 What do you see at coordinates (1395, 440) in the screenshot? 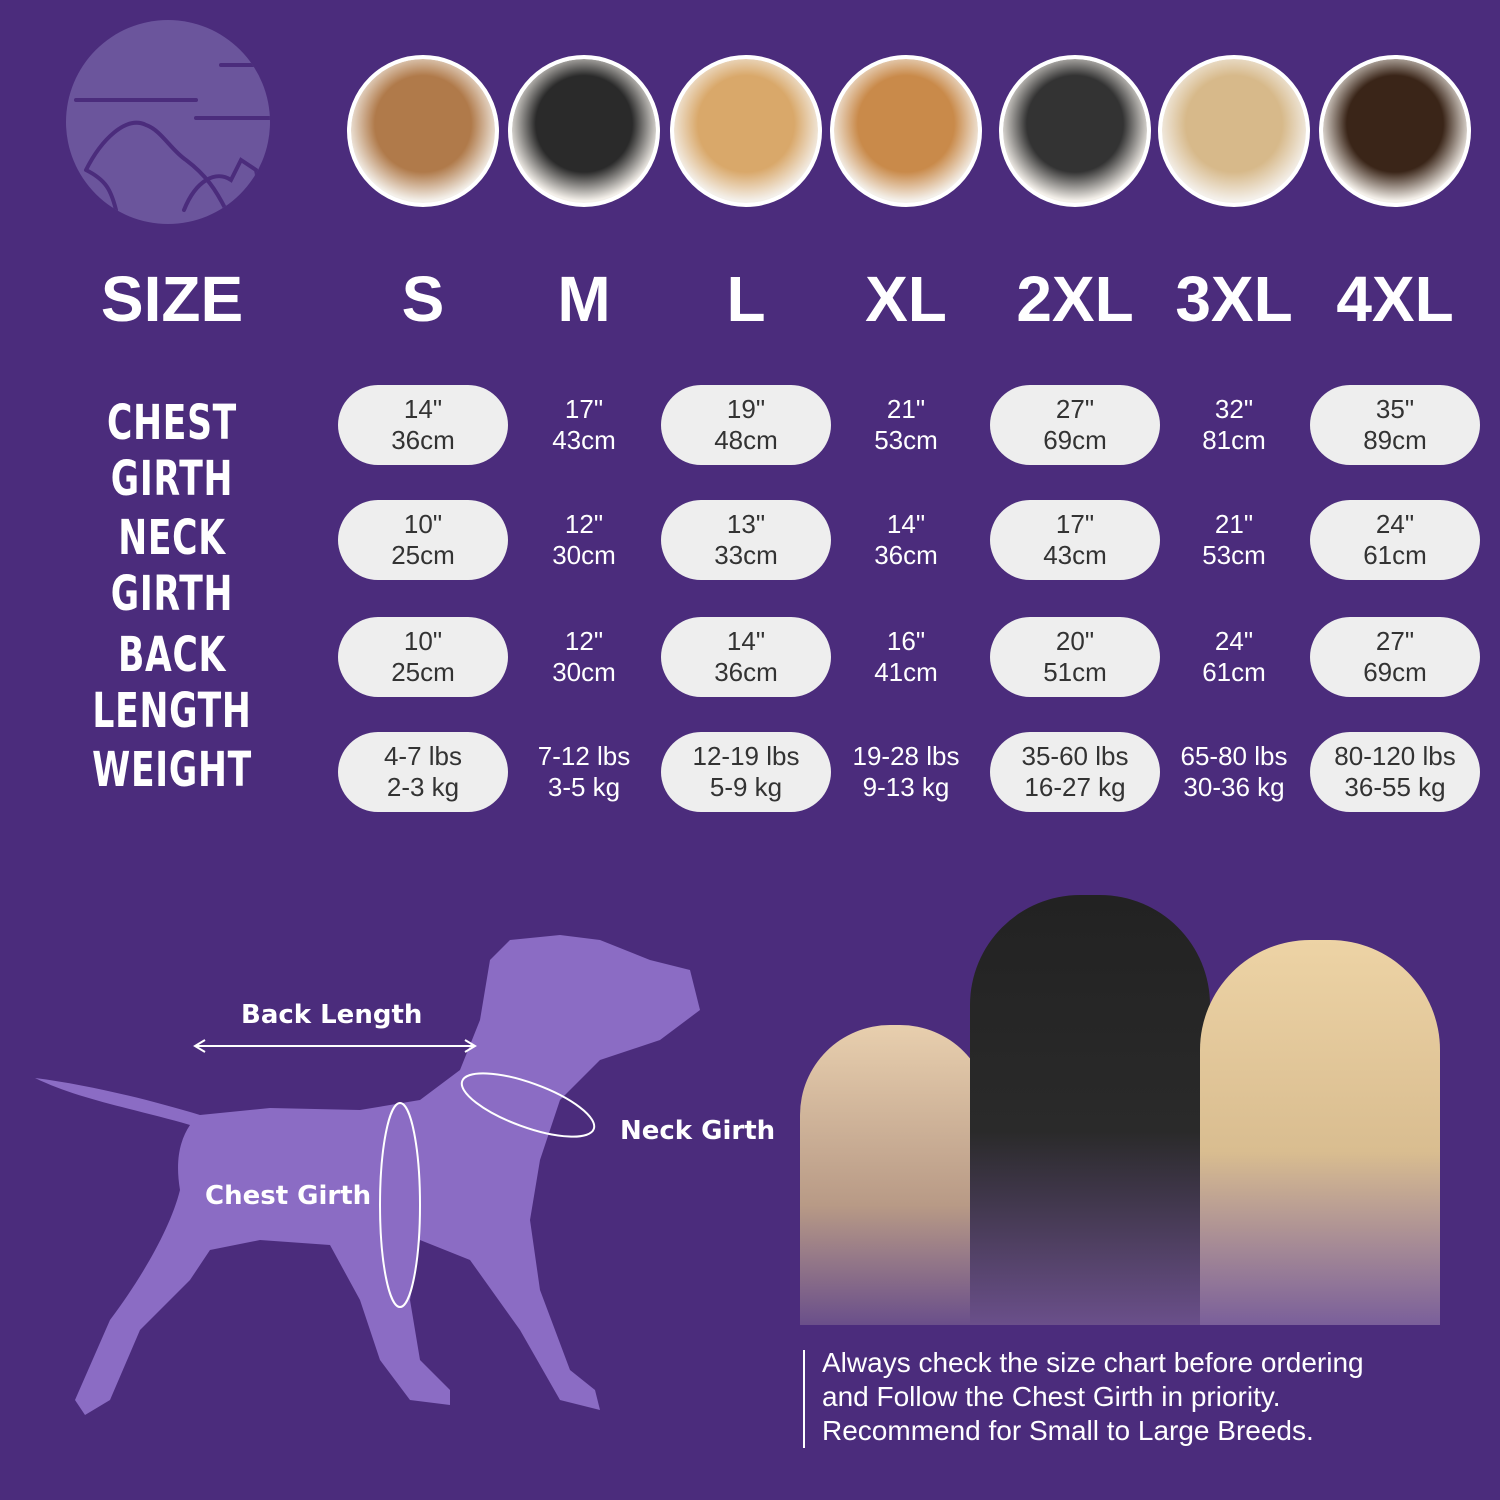
I see `cell-line-2: 89cm` at bounding box center [1395, 440].